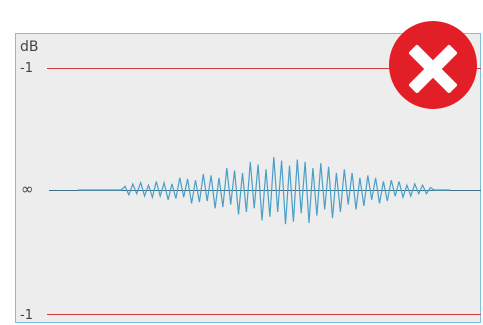 Image resolution: width=483 pixels, height=325 pixels. Describe the element at coordinates (264, 314) in the screenshot. I see `bottom-limit-line` at that location.